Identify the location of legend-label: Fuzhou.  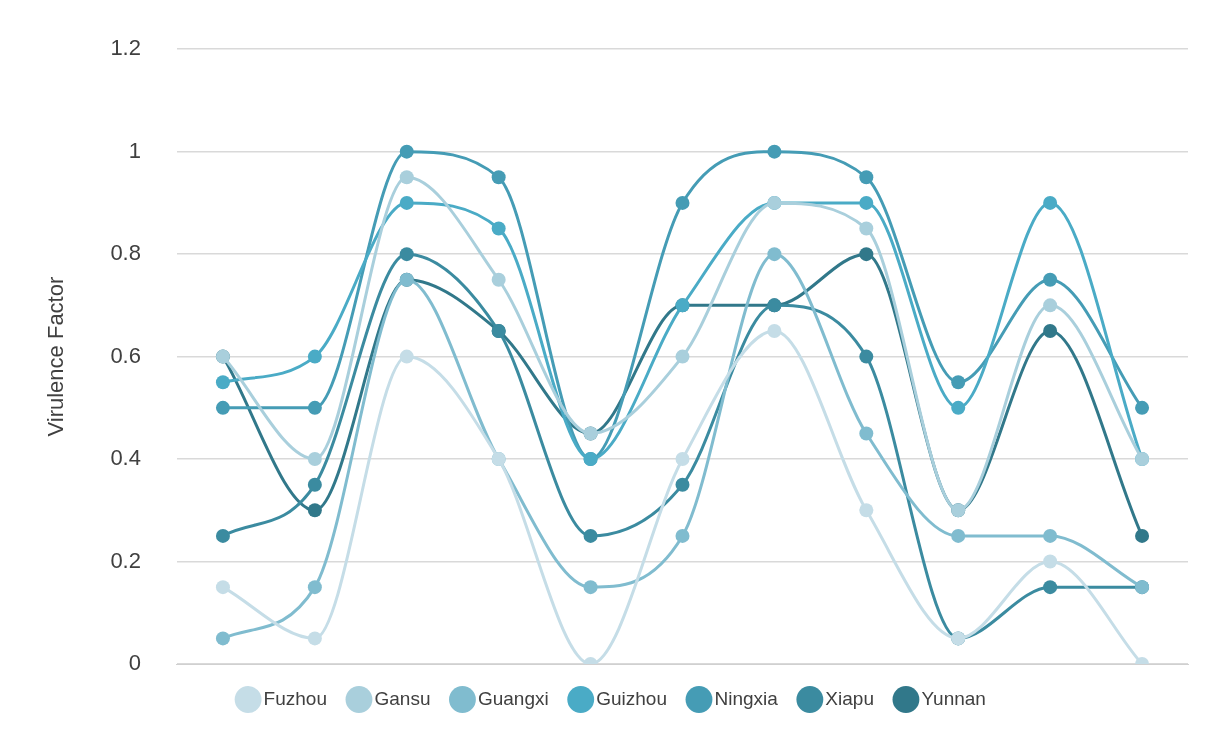
(295, 698).